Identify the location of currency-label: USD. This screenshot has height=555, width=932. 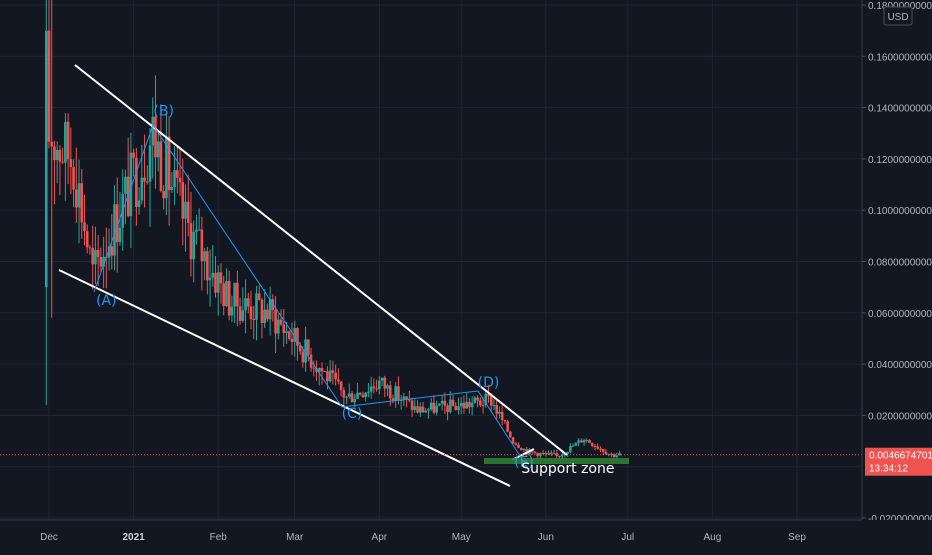
(897, 17).